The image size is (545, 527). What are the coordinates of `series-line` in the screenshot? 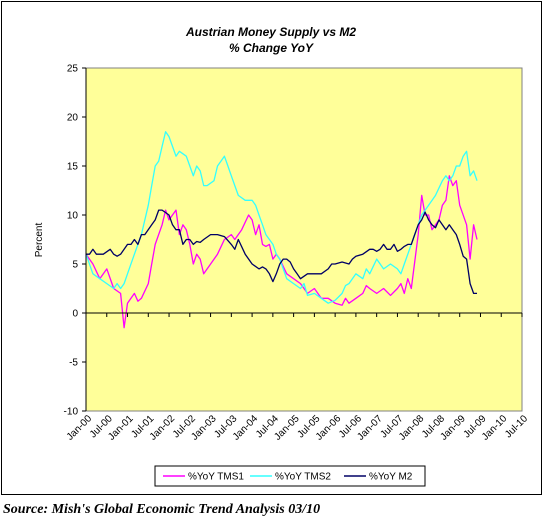 It's located at (281, 252).